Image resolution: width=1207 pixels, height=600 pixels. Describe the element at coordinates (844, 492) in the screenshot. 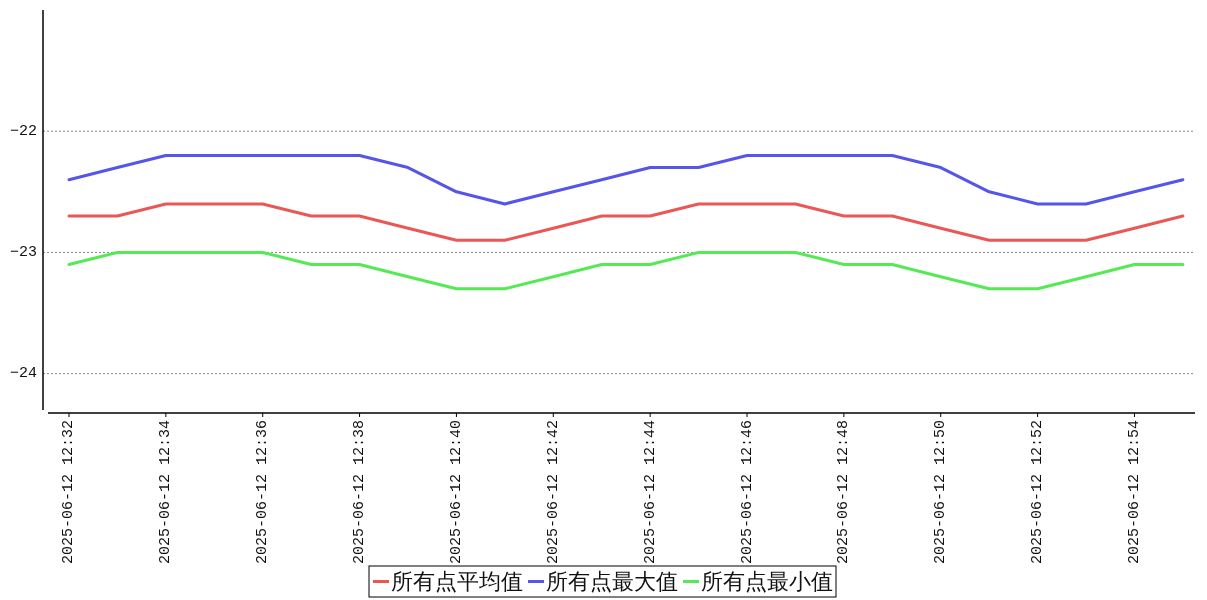

I see `x-tick-label: 2025-06-12 12:48` at that location.